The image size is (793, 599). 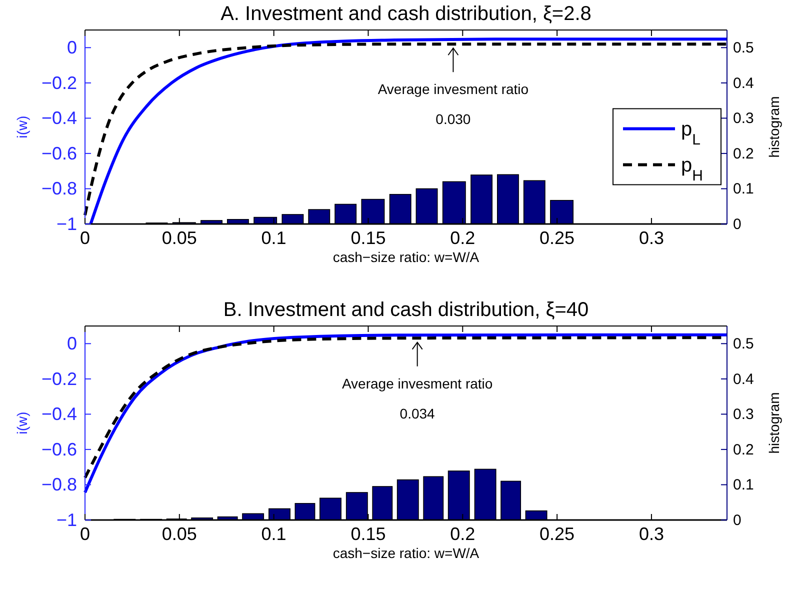 What do you see at coordinates (690, 133) in the screenshot?
I see `legend-label: p$_{L}$` at bounding box center [690, 133].